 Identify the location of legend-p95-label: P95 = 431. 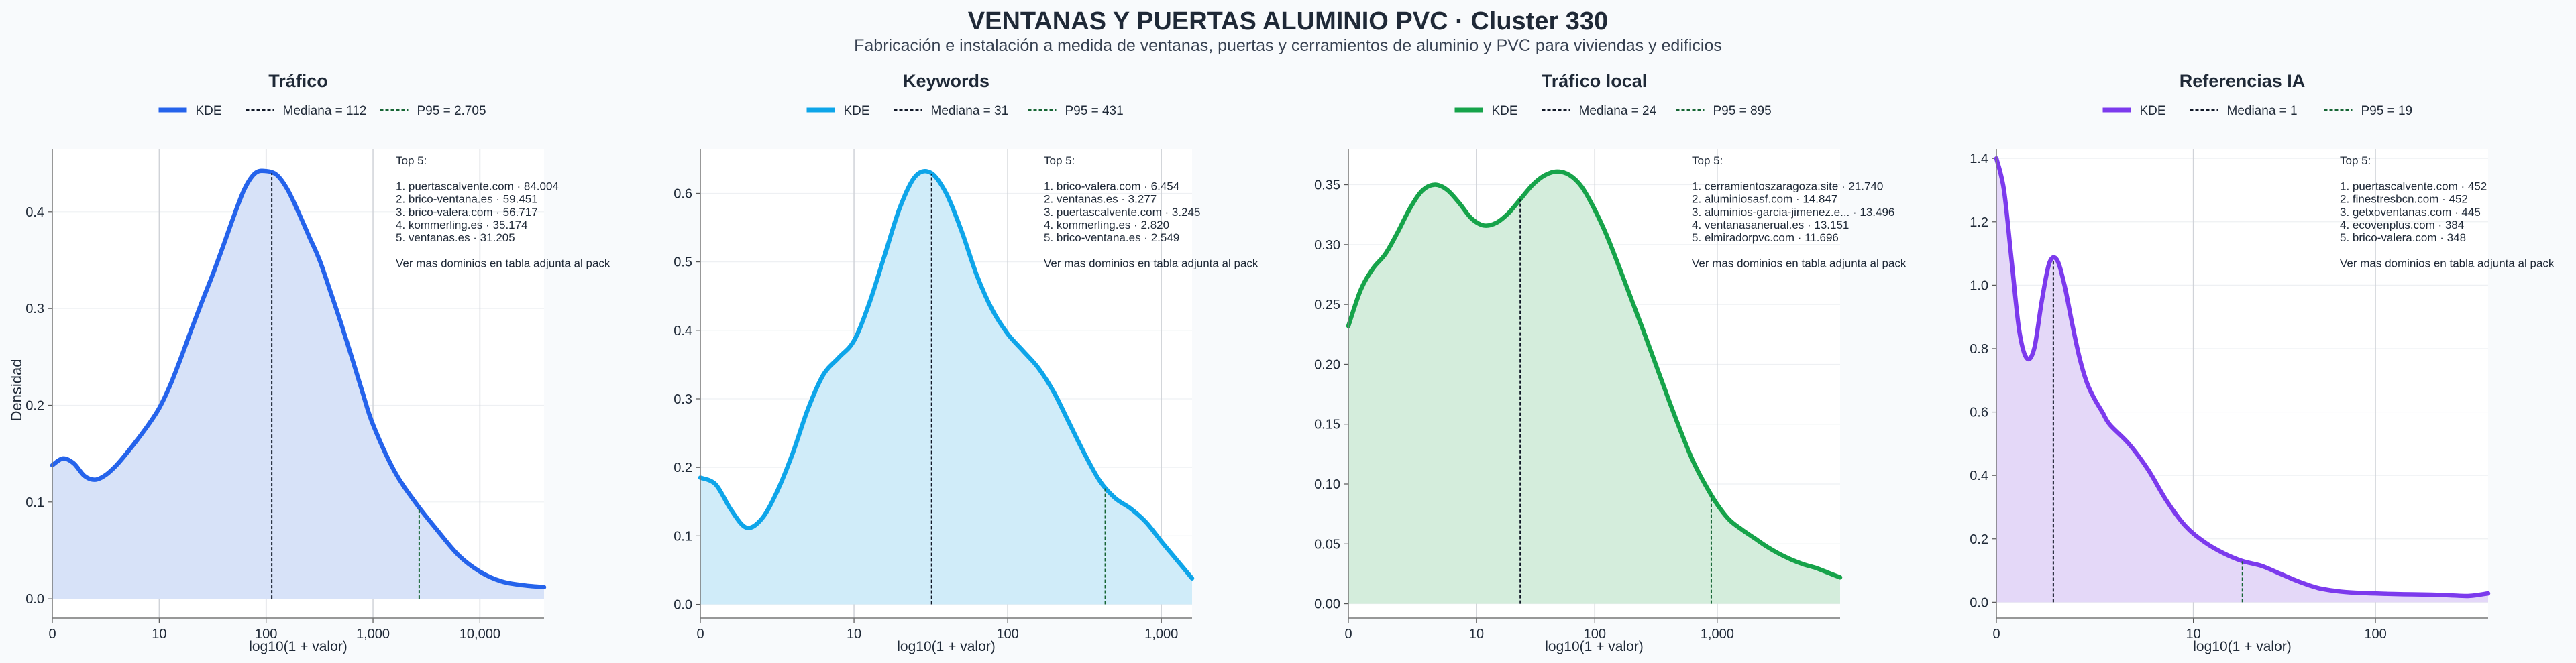
(1094, 111).